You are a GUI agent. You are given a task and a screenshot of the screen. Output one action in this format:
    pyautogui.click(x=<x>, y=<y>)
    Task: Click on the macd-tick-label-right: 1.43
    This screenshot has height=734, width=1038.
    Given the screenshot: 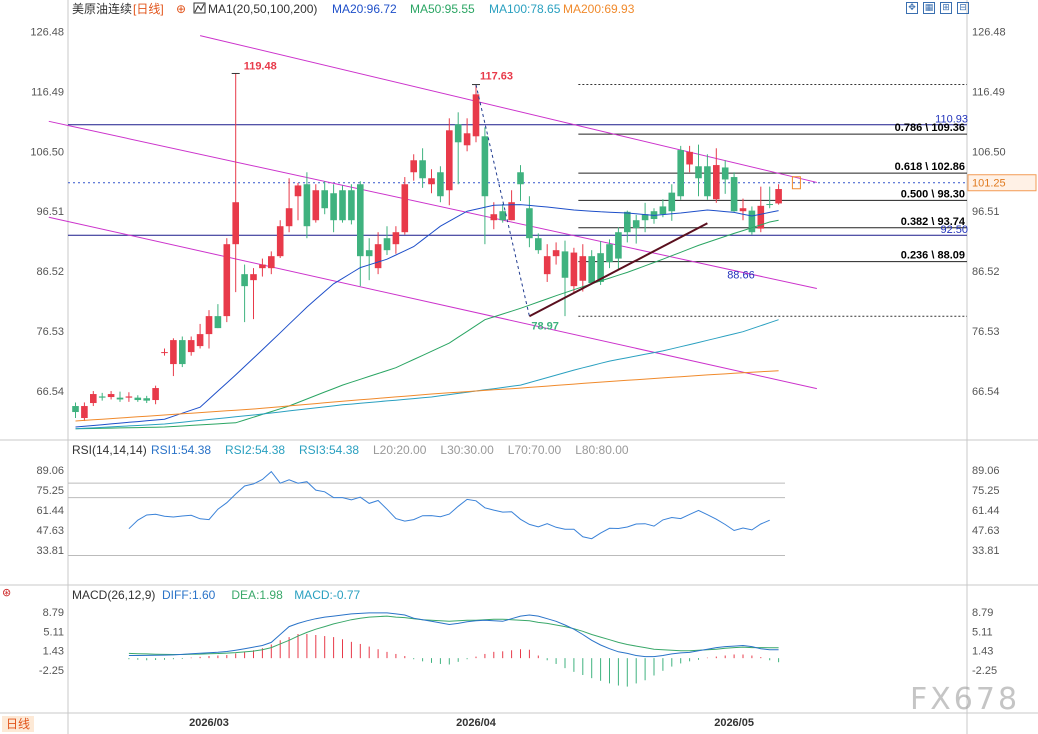 What is the action you would take?
    pyautogui.click(x=982, y=652)
    